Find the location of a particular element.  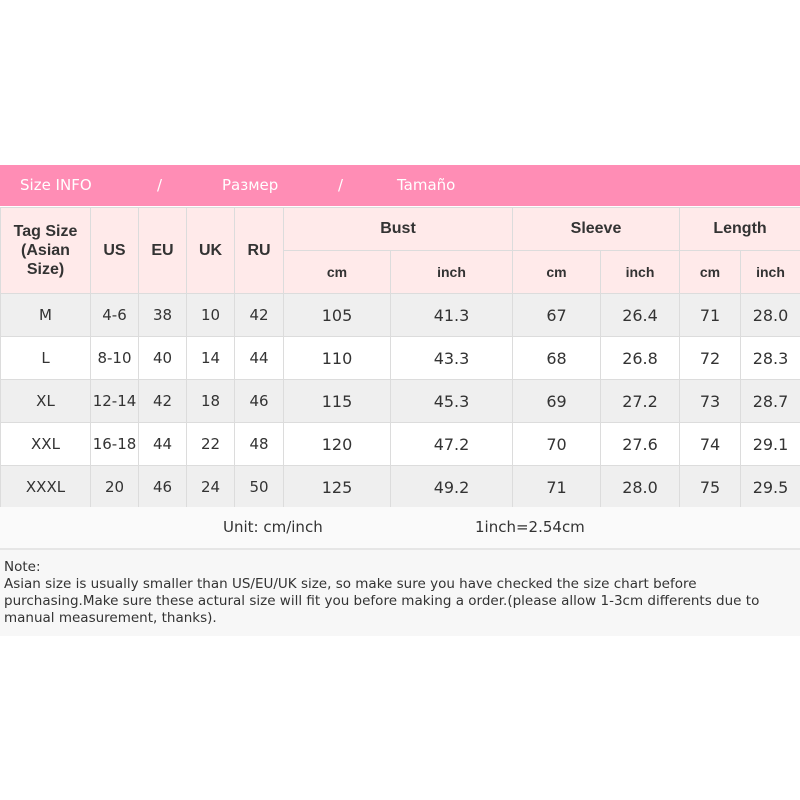

banner-title-es: Tamaño is located at coordinates (426, 185).